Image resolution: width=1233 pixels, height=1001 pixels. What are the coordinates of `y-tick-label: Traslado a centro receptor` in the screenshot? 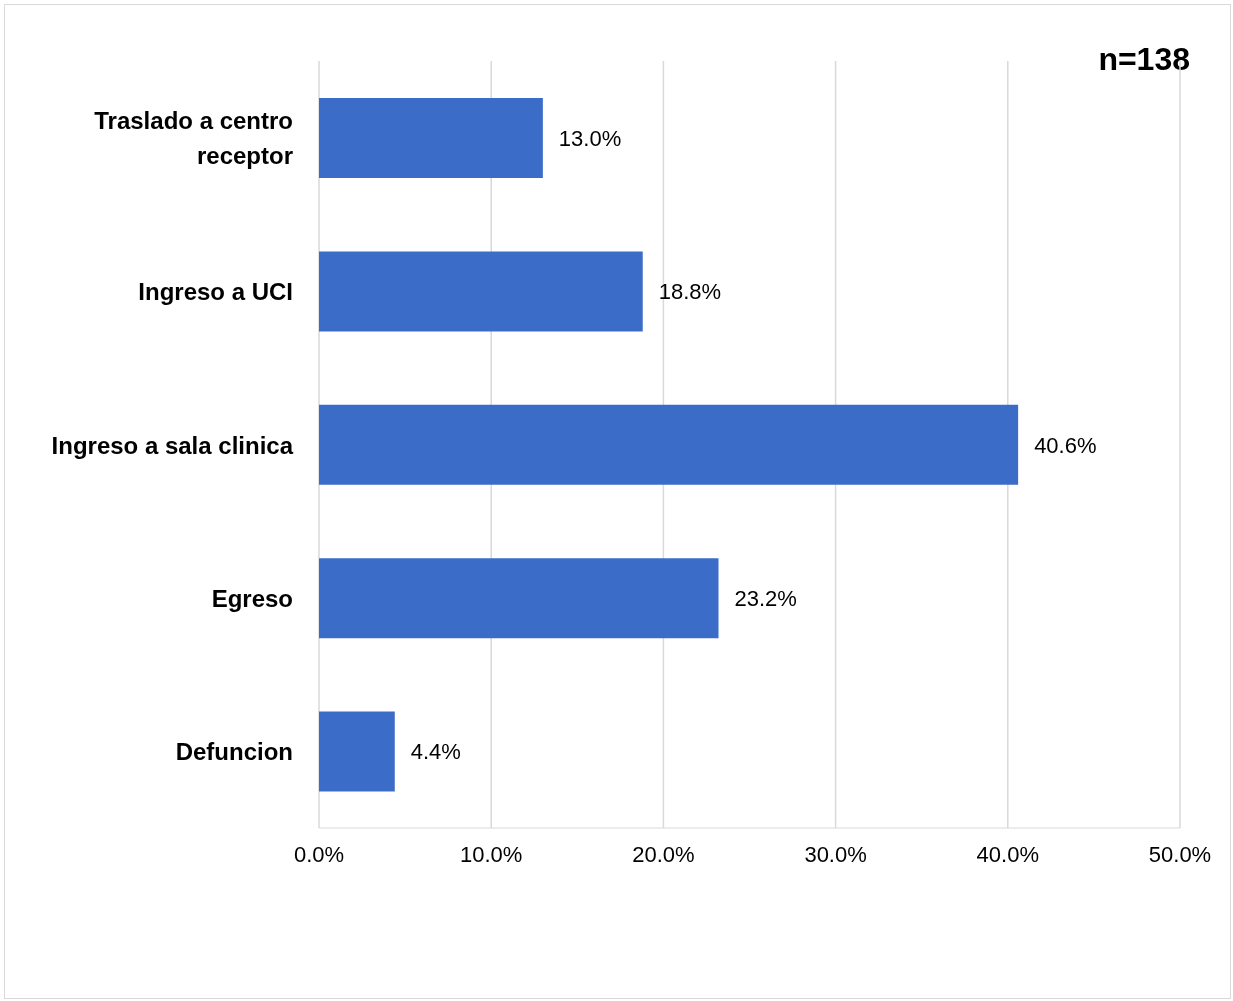 It's located at (193, 137).